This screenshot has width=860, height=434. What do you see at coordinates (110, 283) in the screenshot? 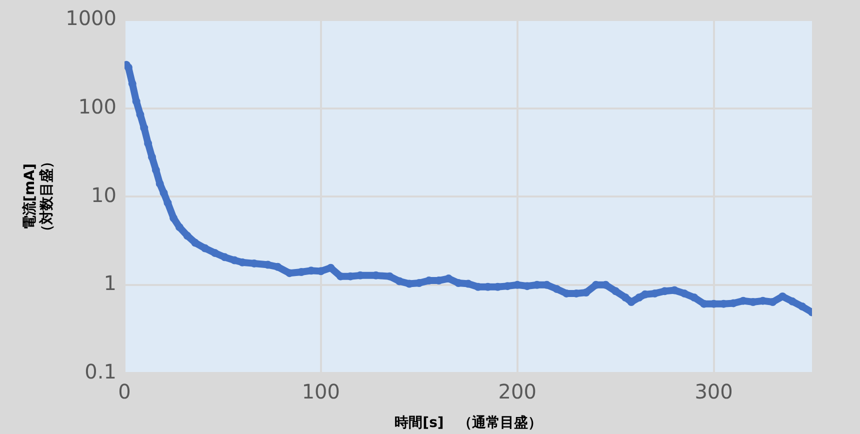
I see `y-tick-label: 1` at bounding box center [110, 283].